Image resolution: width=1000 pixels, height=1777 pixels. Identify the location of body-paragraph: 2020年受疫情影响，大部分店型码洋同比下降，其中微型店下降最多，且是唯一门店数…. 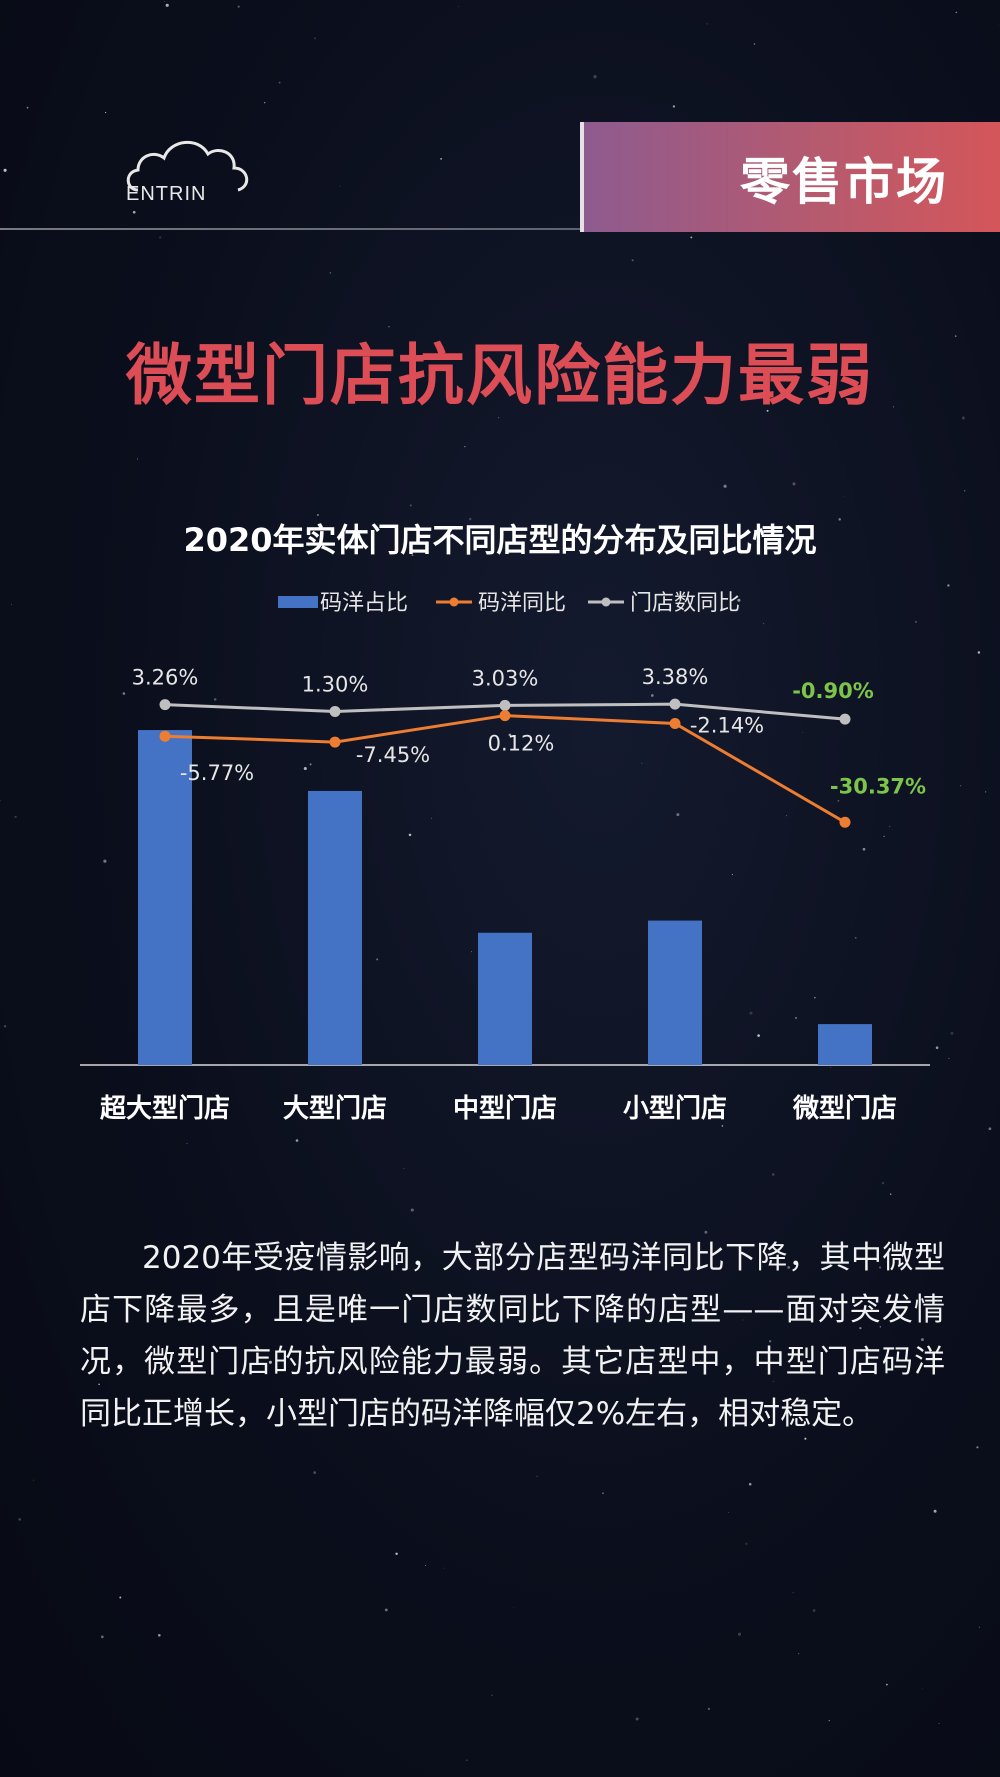
(512, 1336).